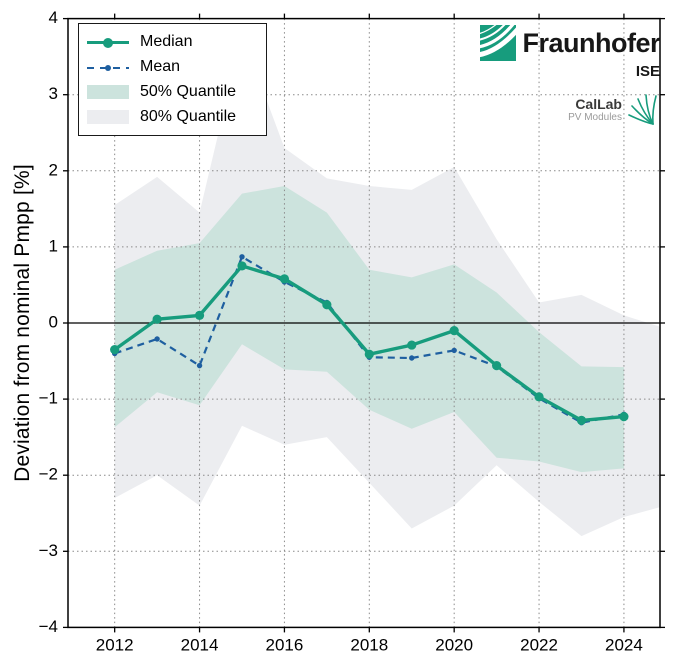  What do you see at coordinates (115, 644) in the screenshot?
I see `x-tick-label: 2012` at bounding box center [115, 644].